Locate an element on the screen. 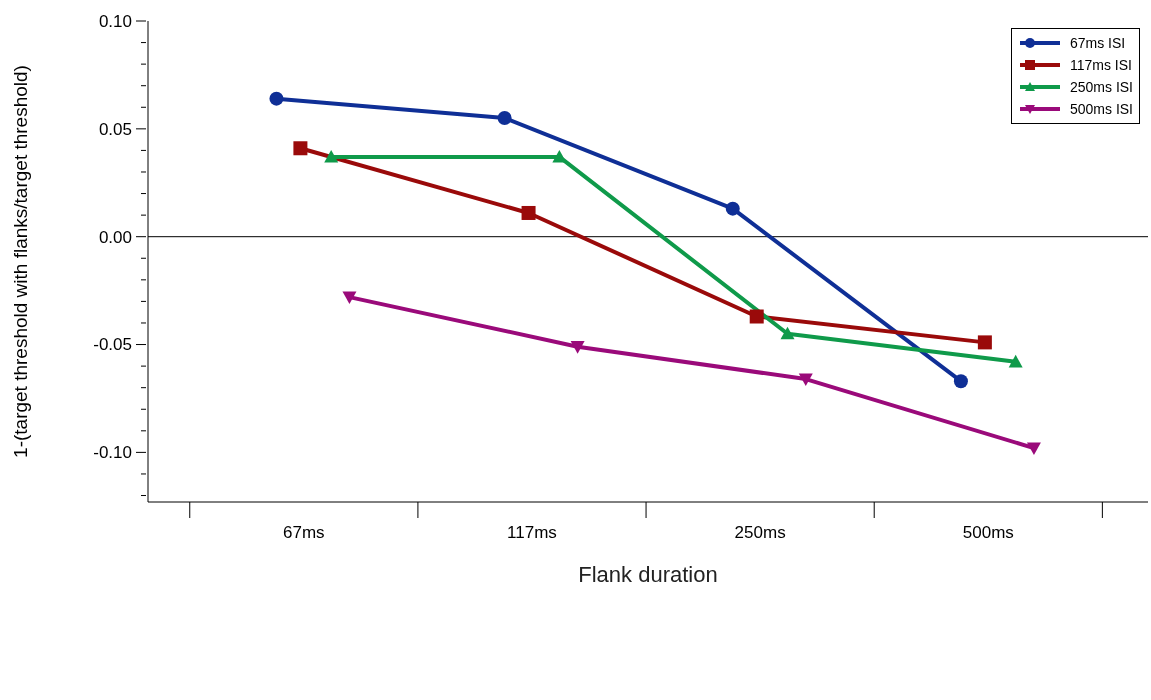 The height and width of the screenshot is (700, 1151). legend-label: 500ms ISI is located at coordinates (1101, 109).